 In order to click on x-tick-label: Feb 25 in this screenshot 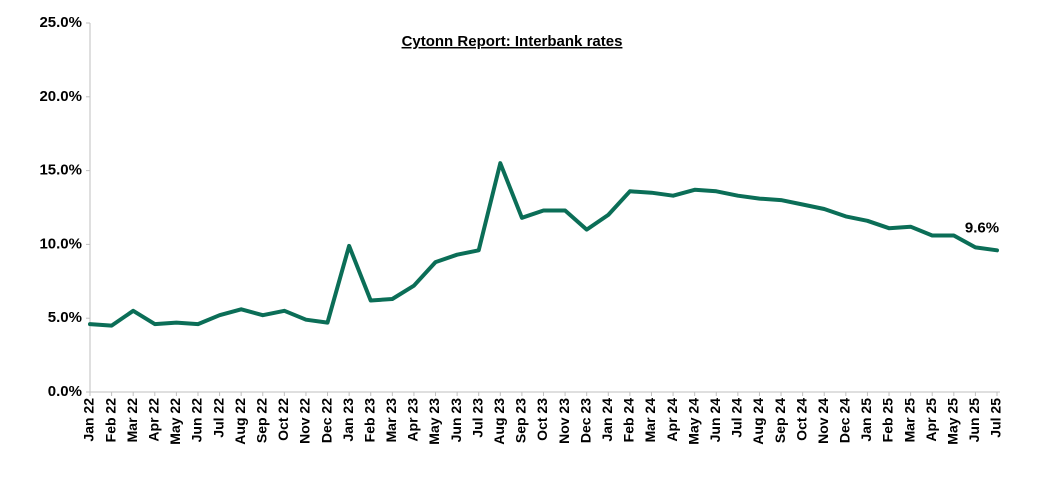, I will do `click(888, 420)`.